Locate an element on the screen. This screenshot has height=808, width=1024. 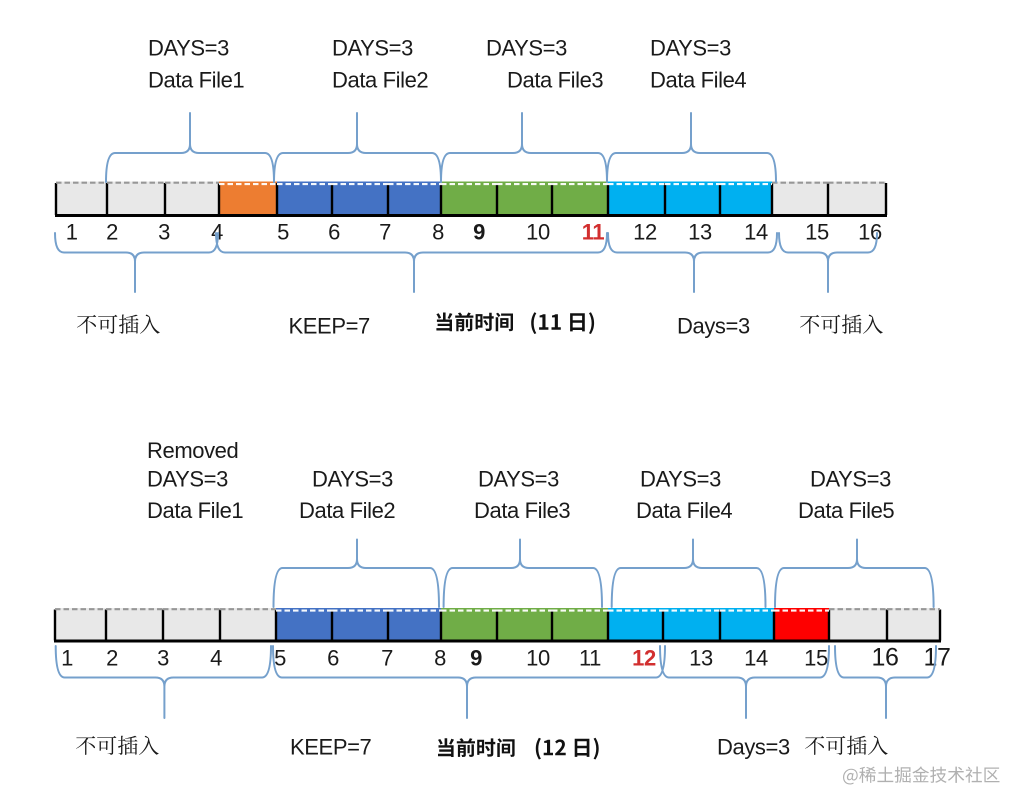
svg-text: 17 is located at coordinates (936, 658).